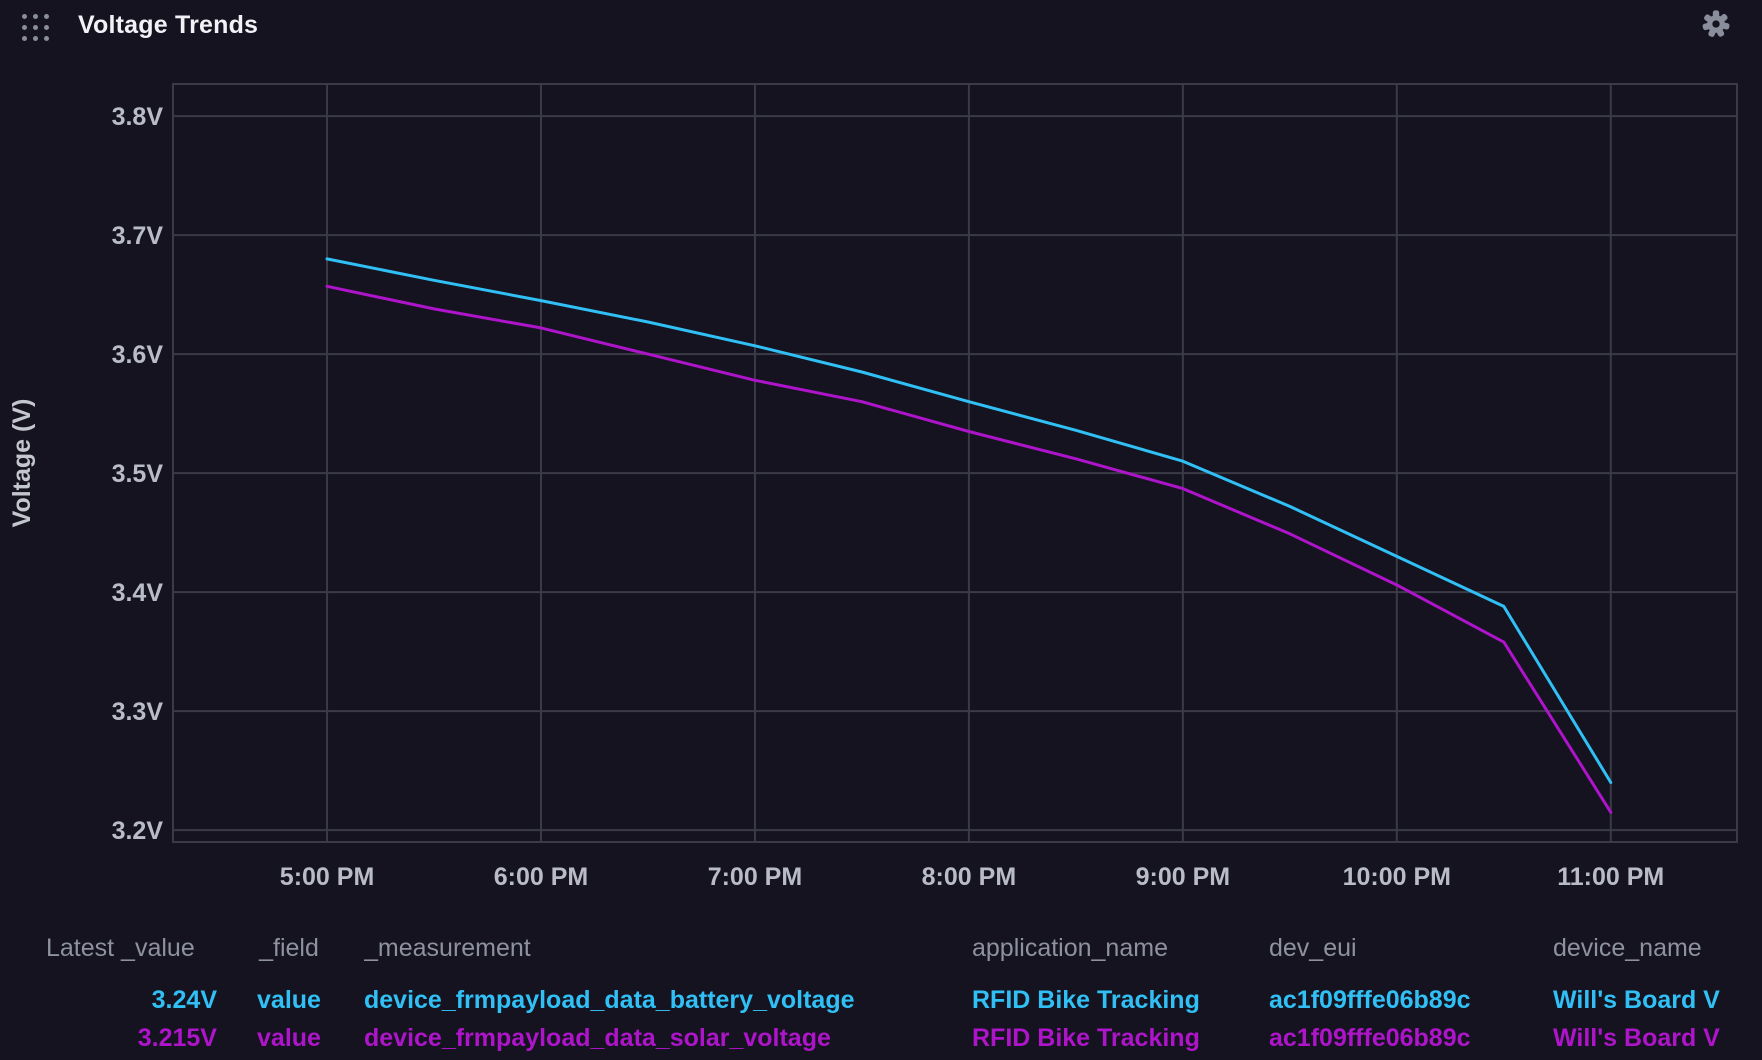 The height and width of the screenshot is (1060, 1762). I want to click on legend-col-application-name: application_name, so click(1070, 948).